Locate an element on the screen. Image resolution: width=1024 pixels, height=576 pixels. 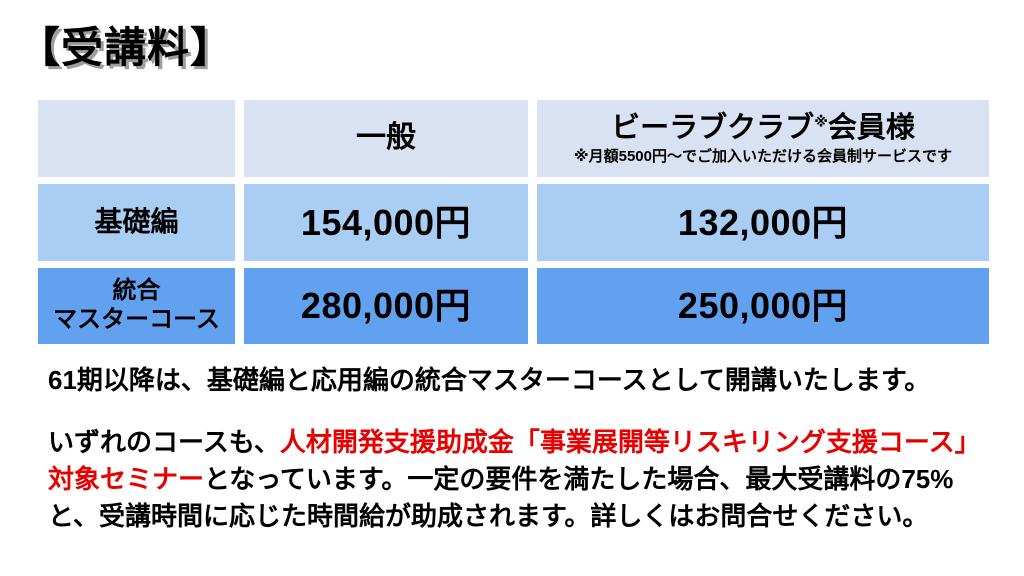
row-header-master: 統合 マスターコース is located at coordinates (136, 306).